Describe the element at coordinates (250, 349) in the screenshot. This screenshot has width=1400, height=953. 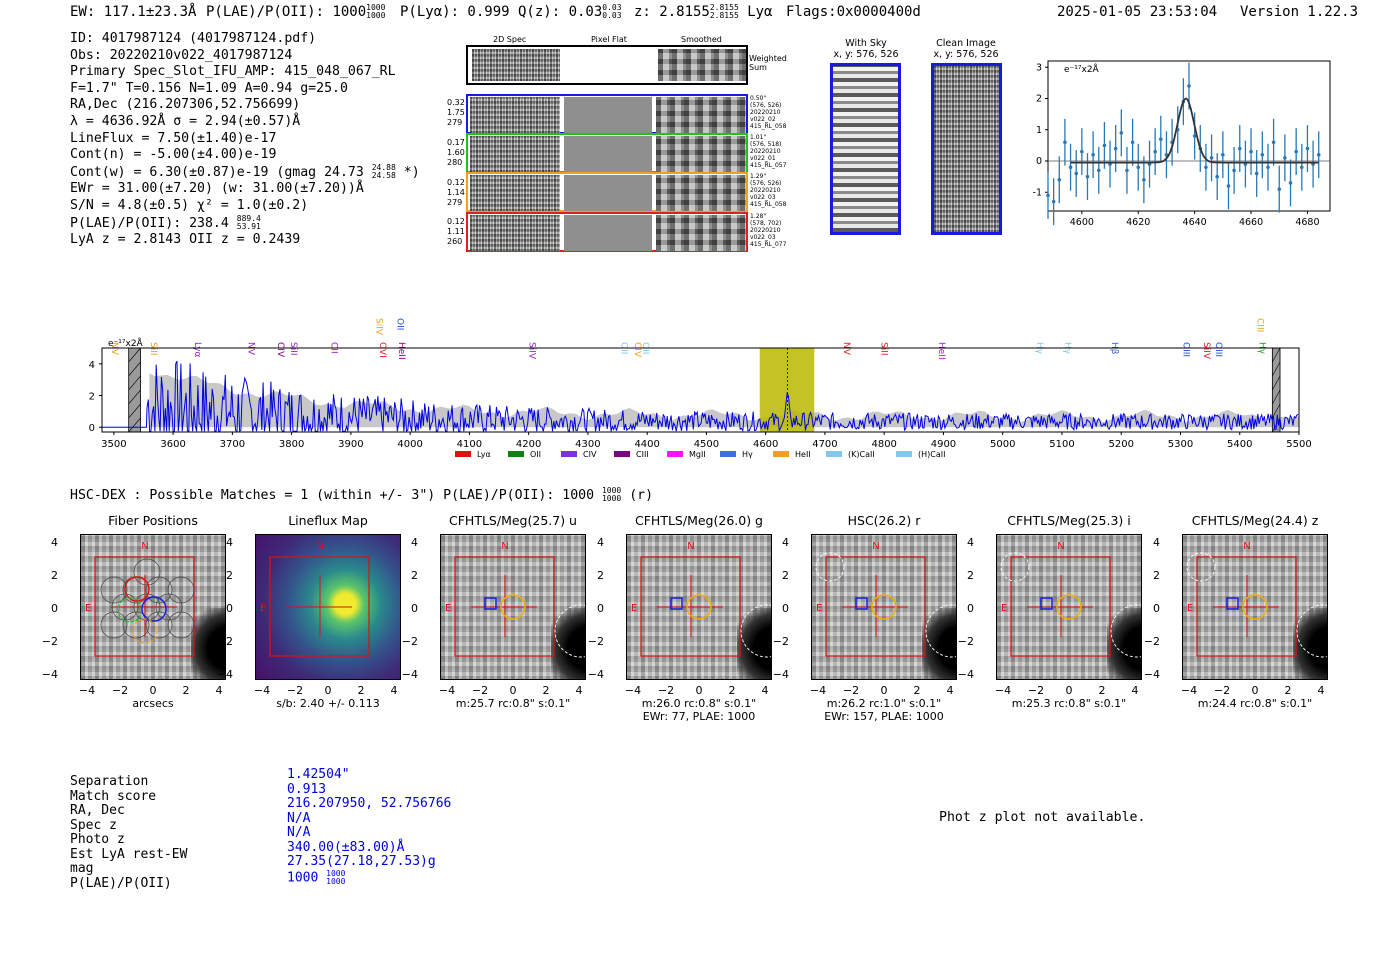
I see `emission-line-label: NV` at that location.